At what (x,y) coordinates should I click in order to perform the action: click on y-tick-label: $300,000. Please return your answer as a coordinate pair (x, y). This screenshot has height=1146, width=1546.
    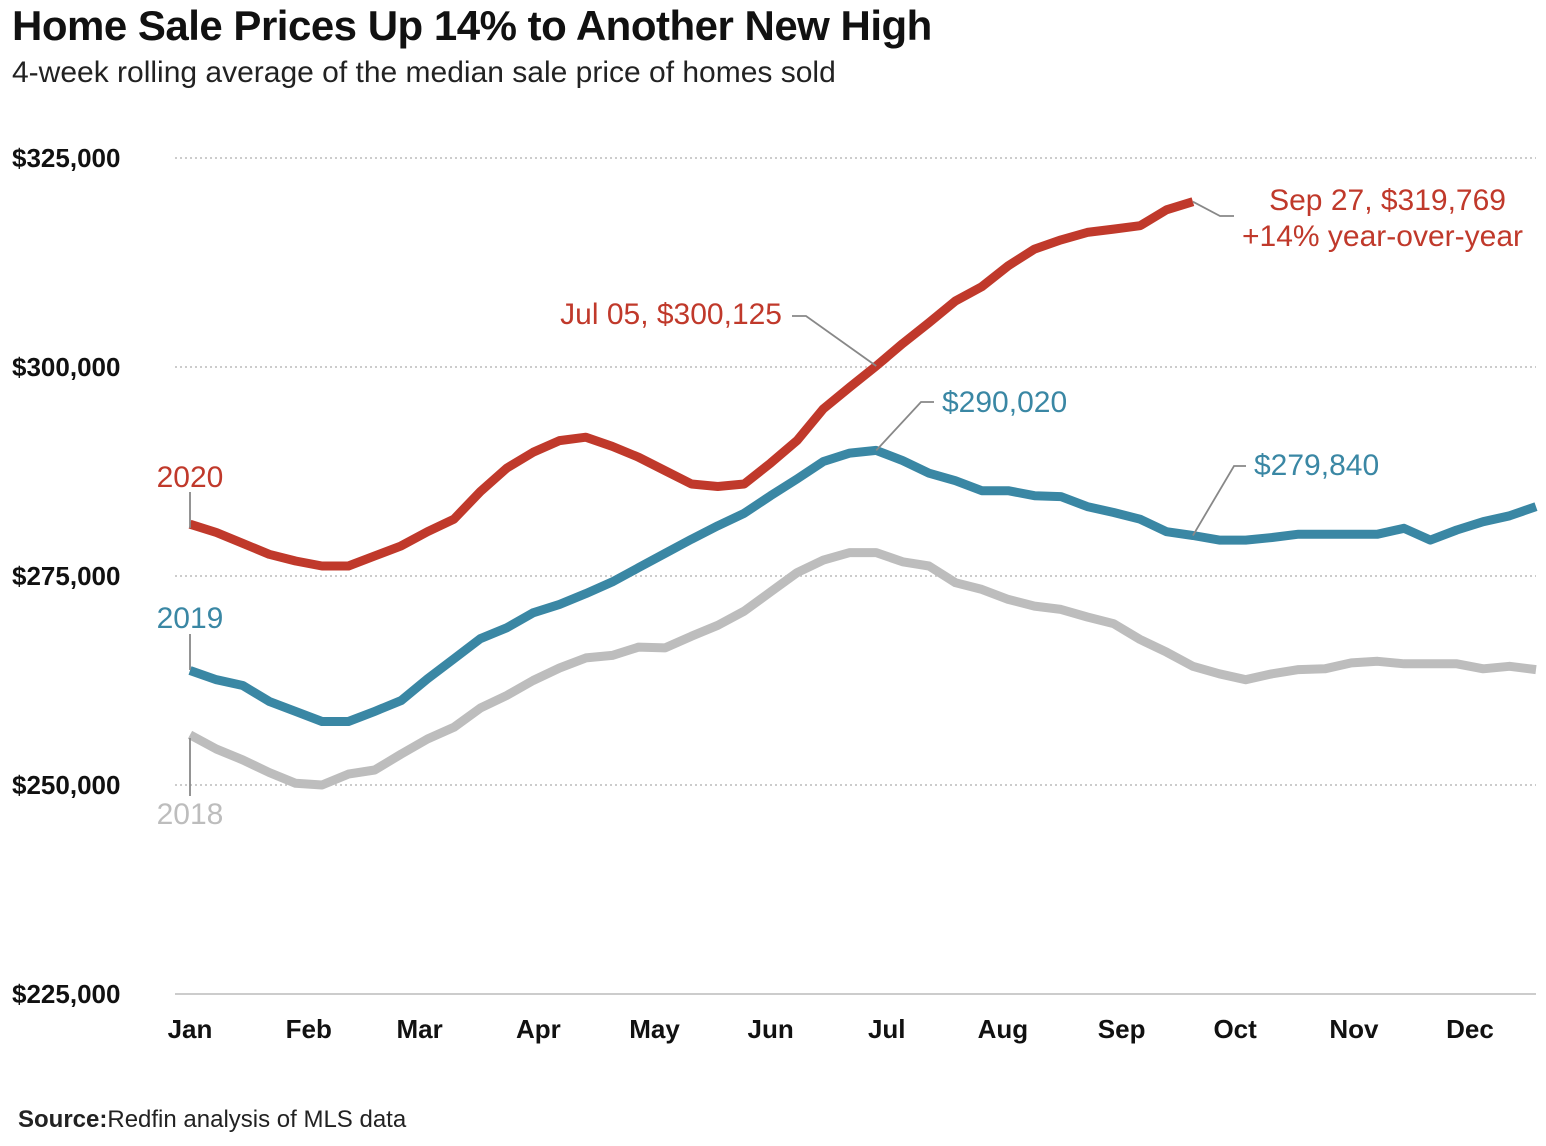
    Looking at the image, I should click on (66, 367).